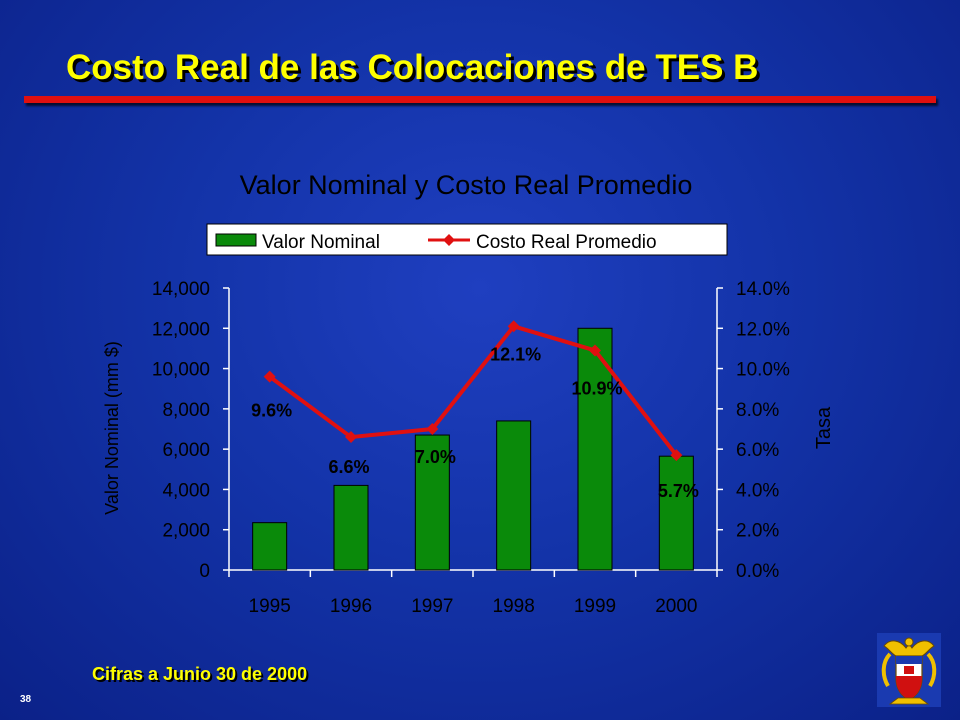  I want to click on y-tick-label: 10,000, so click(181, 370).